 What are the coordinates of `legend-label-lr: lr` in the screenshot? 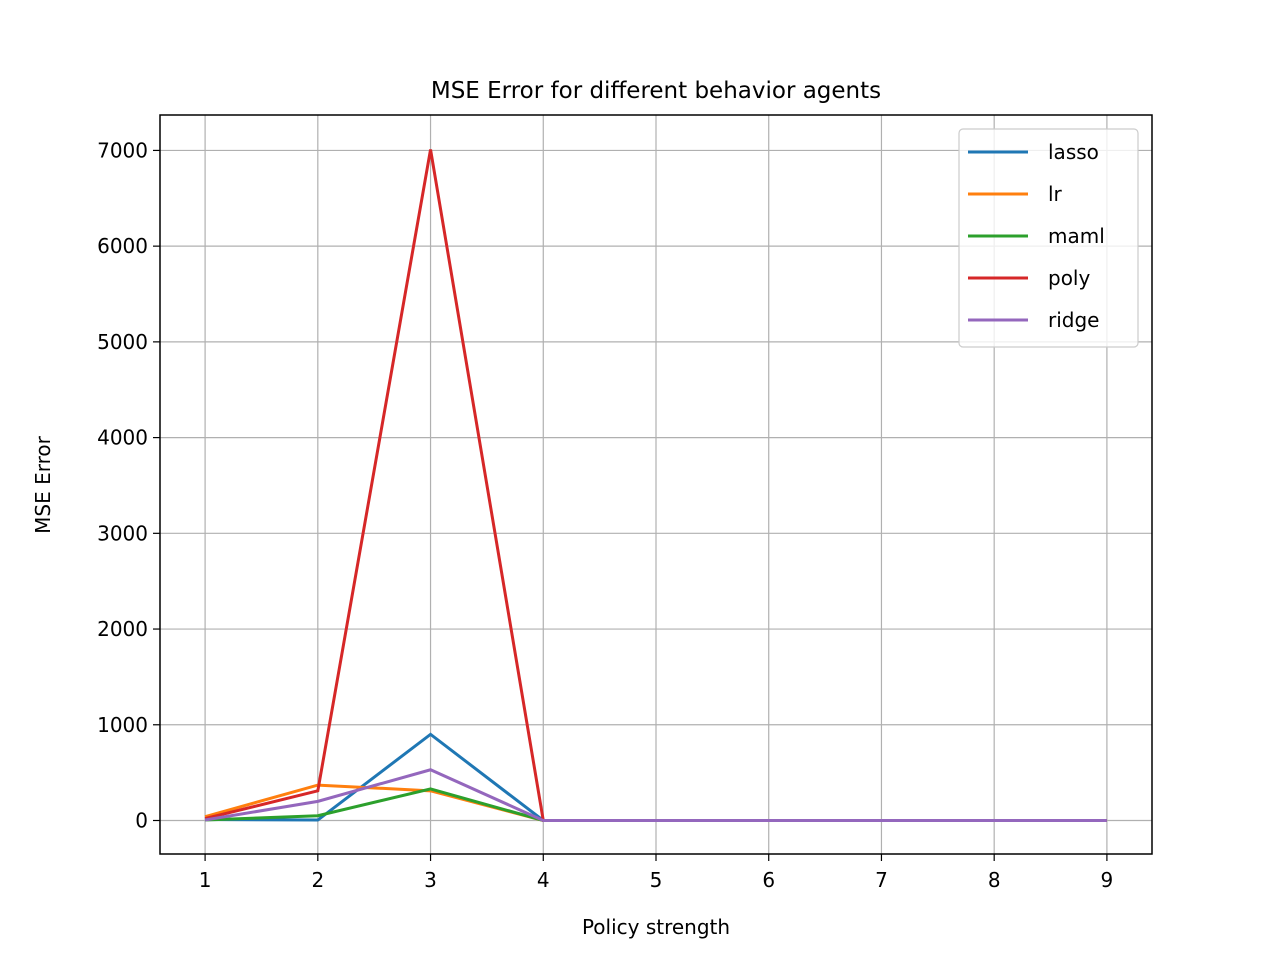 It's located at (1055, 194).